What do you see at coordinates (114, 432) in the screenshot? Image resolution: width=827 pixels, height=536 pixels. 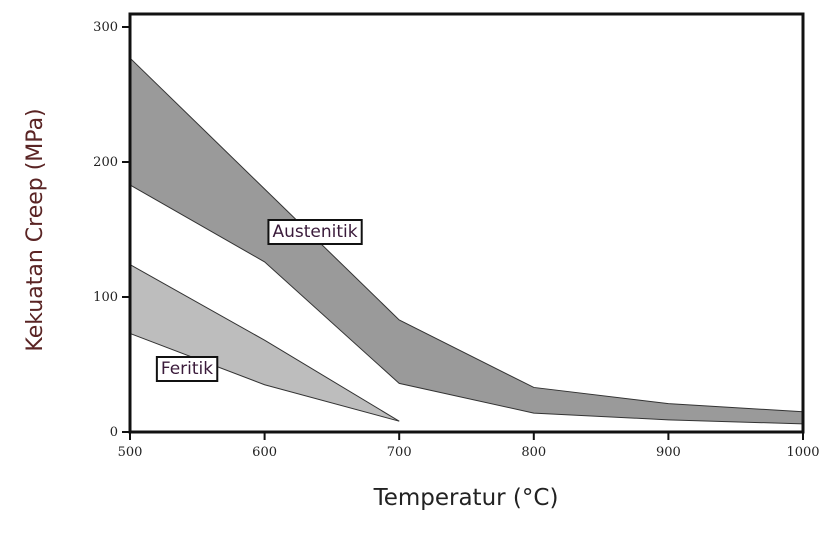 I see `y-tick-label: 0` at bounding box center [114, 432].